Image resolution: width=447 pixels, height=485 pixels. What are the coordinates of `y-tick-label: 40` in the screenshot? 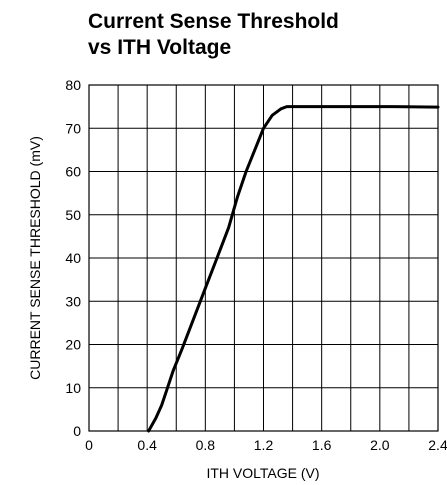 It's located at (73, 258).